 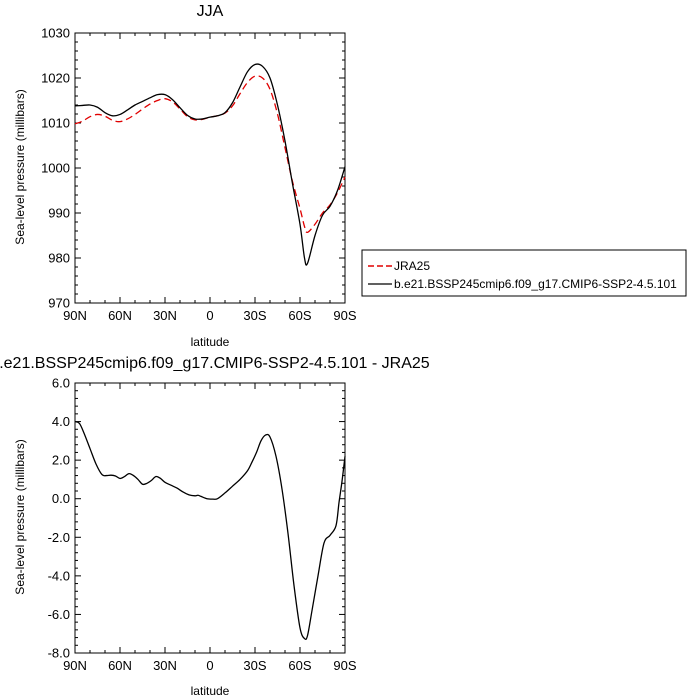 I want to click on top-chart-ytick-label: 1020, so click(x=55, y=78).